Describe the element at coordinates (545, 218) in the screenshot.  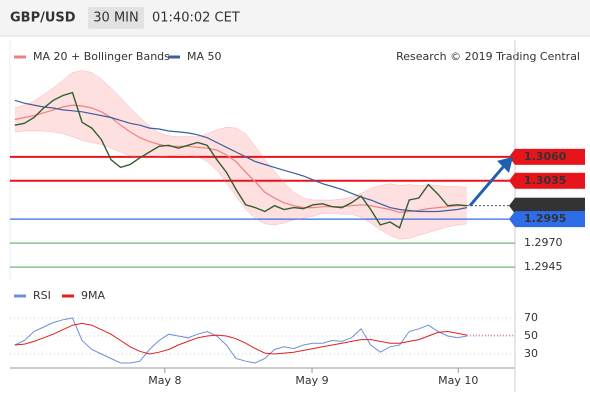
I see `level-label: 1.2995` at that location.